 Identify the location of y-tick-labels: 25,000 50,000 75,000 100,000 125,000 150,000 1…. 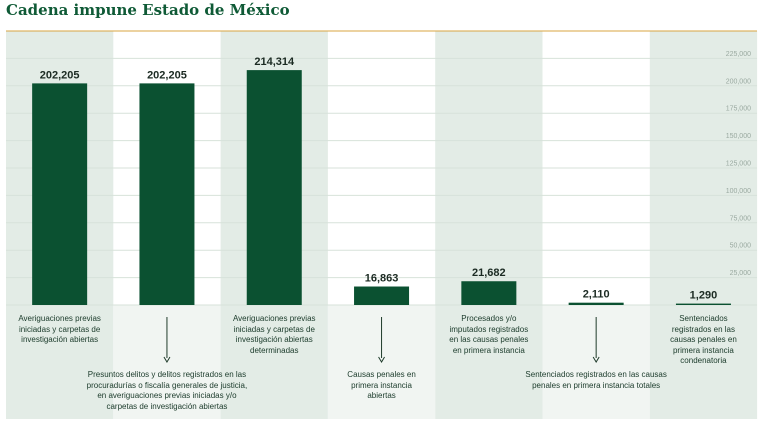
(738, 164).